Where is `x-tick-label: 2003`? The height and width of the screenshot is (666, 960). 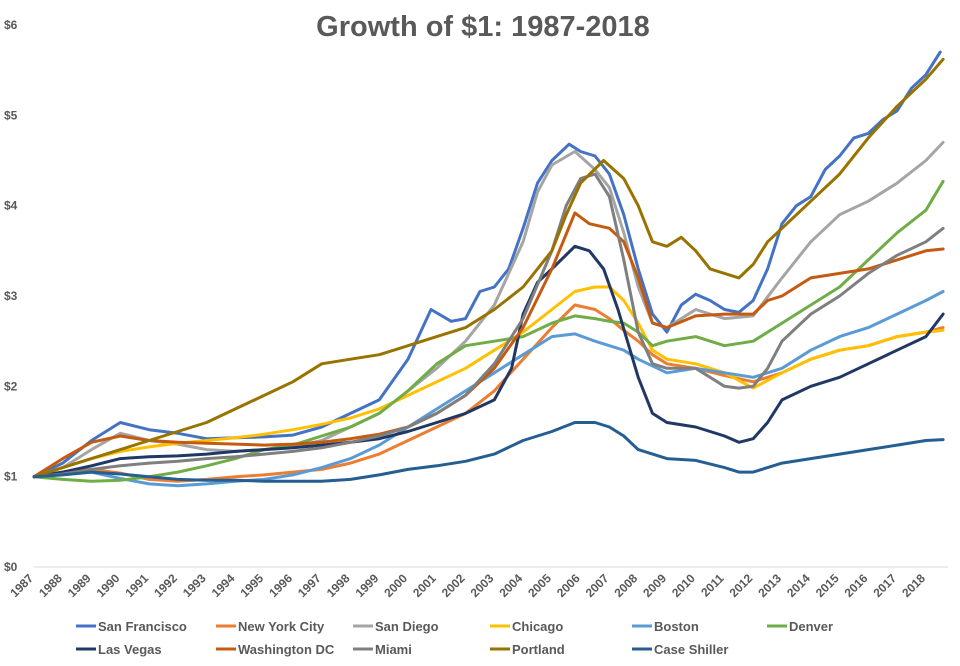
x-tick-label: 2003 is located at coordinates (482, 585).